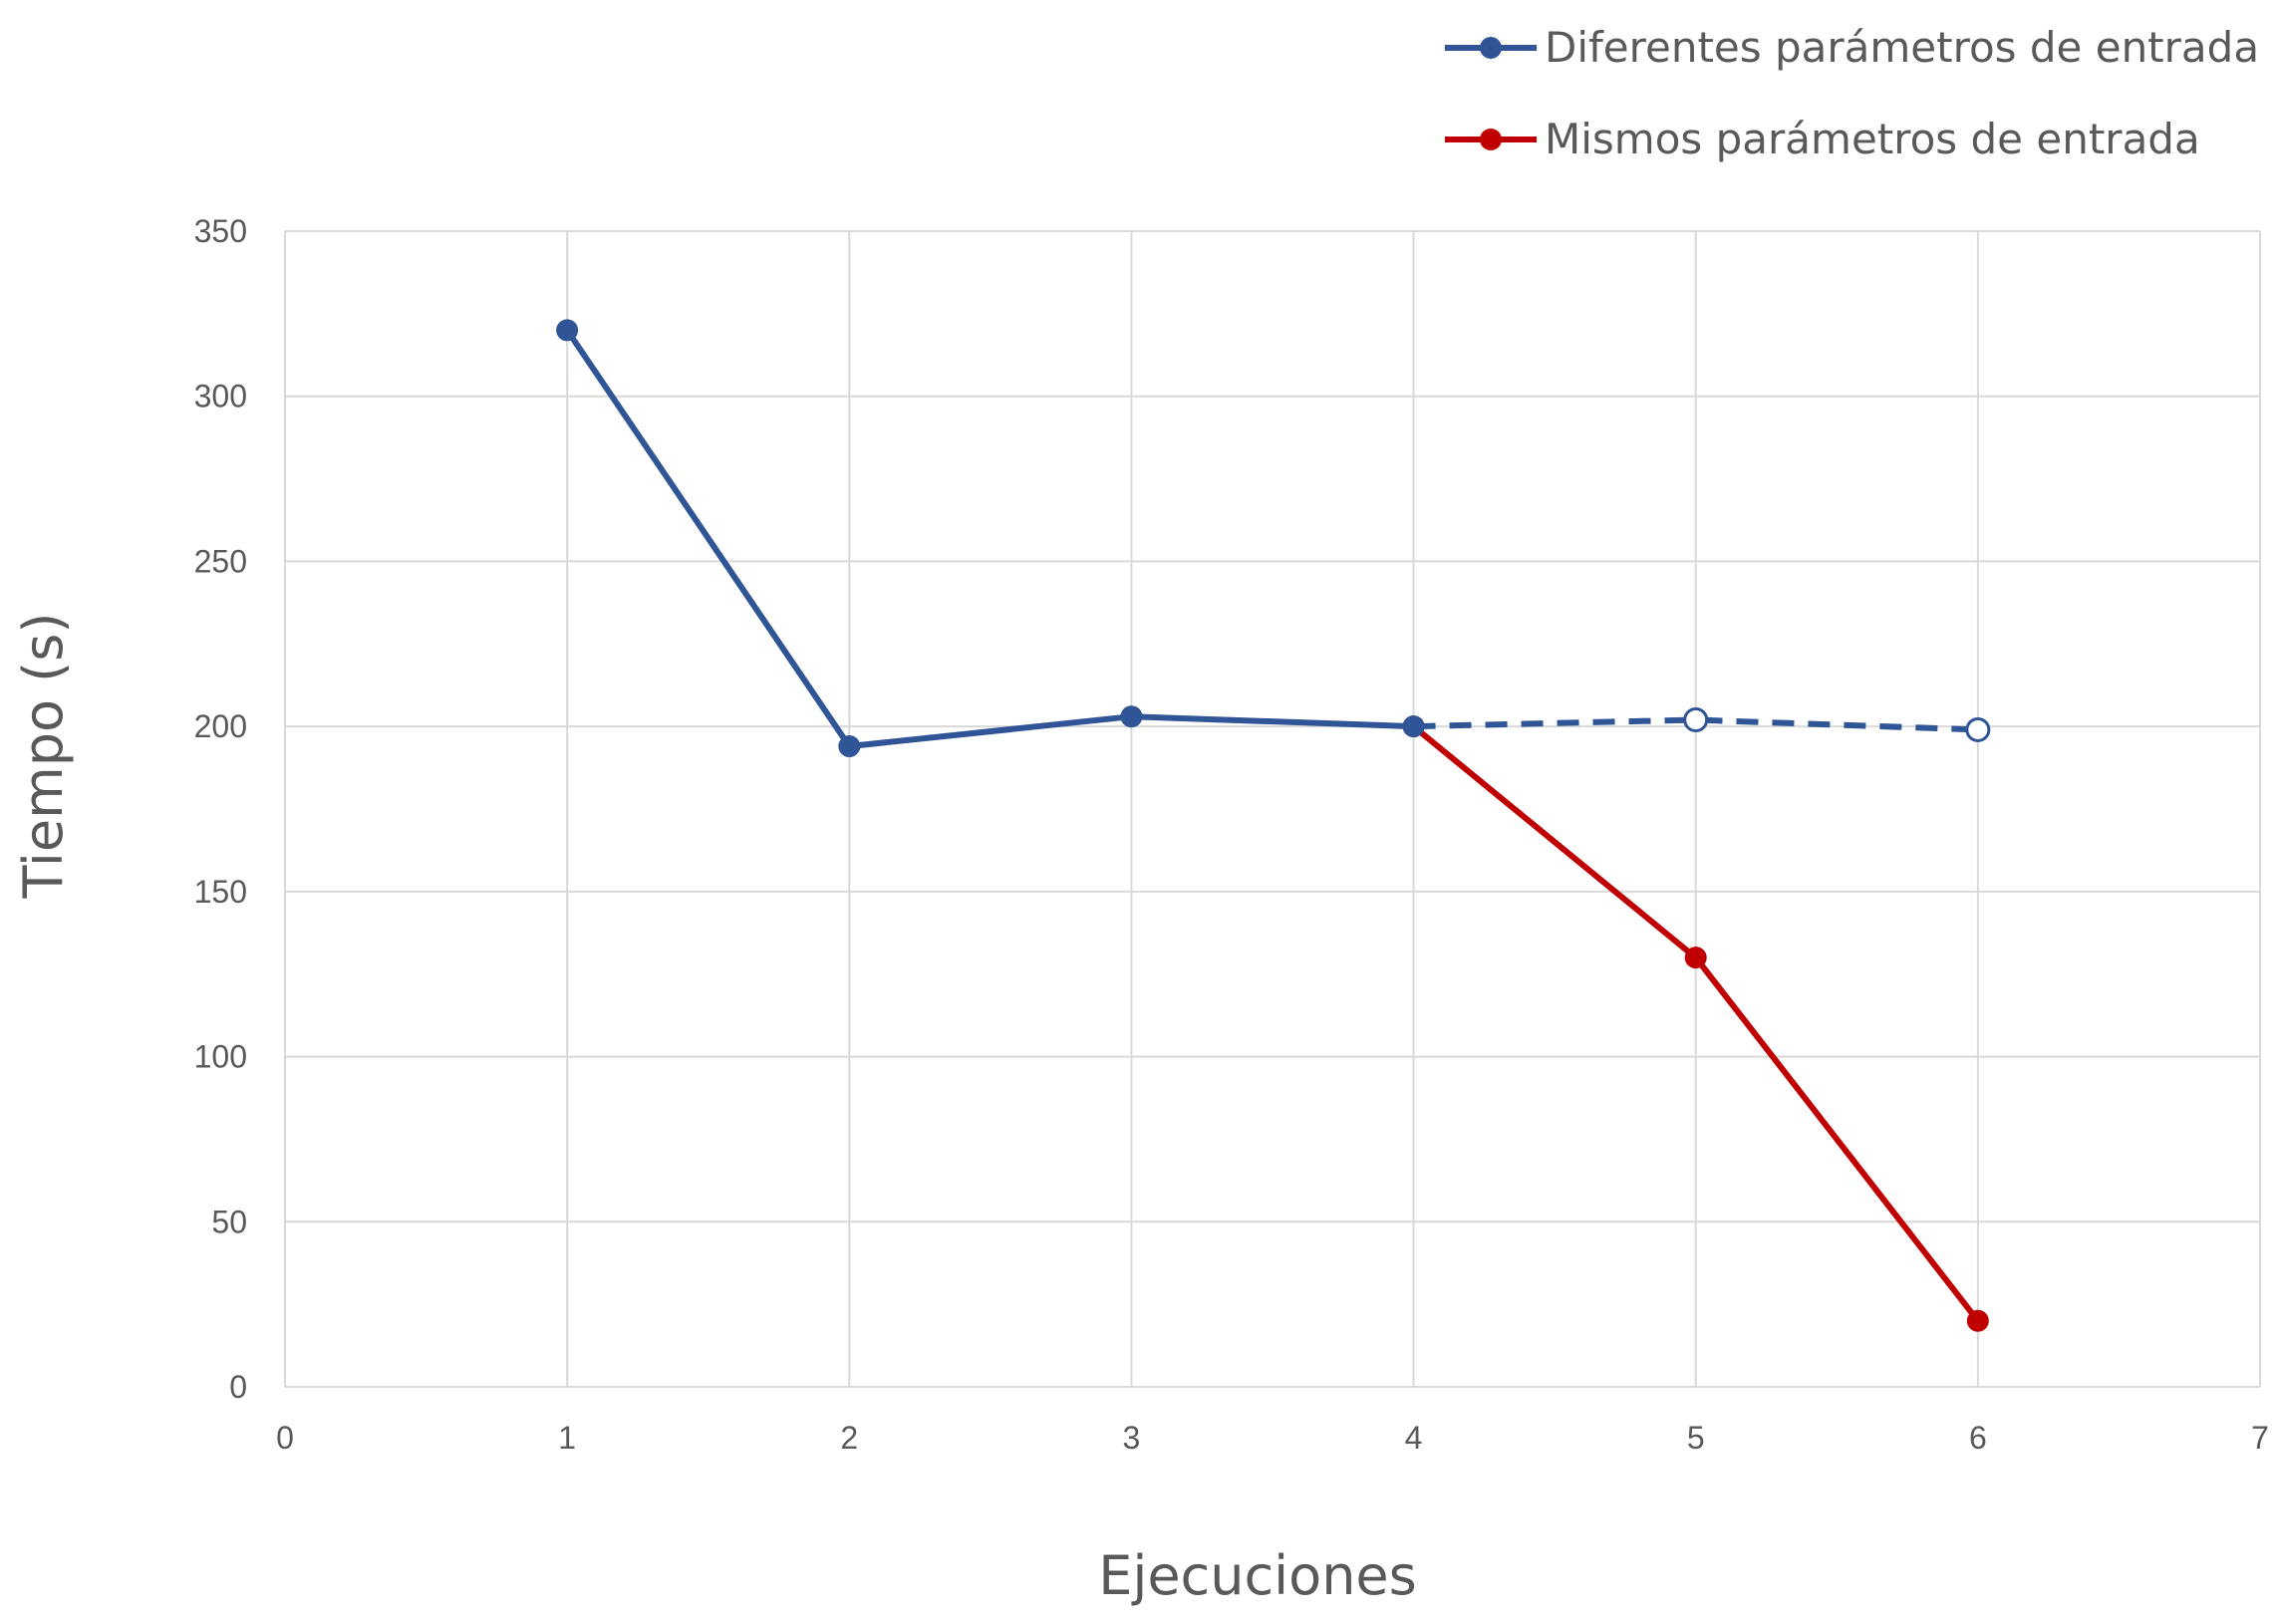  Describe the element at coordinates (220, 809) in the screenshot. I see `y-axis-ticks: 0 50 100 150 200 250 300 350` at that location.